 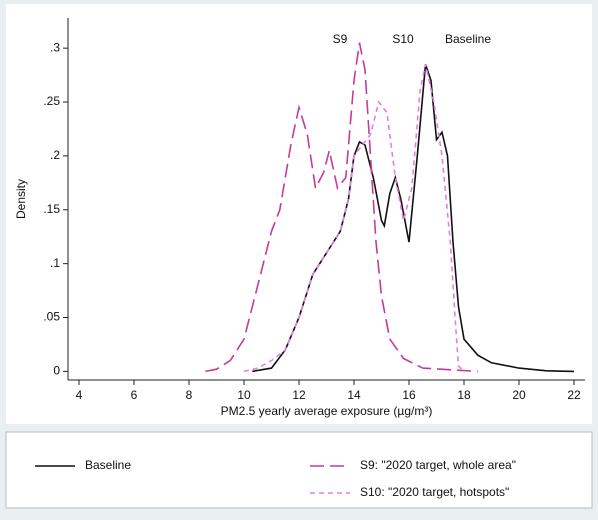 I want to click on y-tick-label: .2, so click(x=55, y=155).